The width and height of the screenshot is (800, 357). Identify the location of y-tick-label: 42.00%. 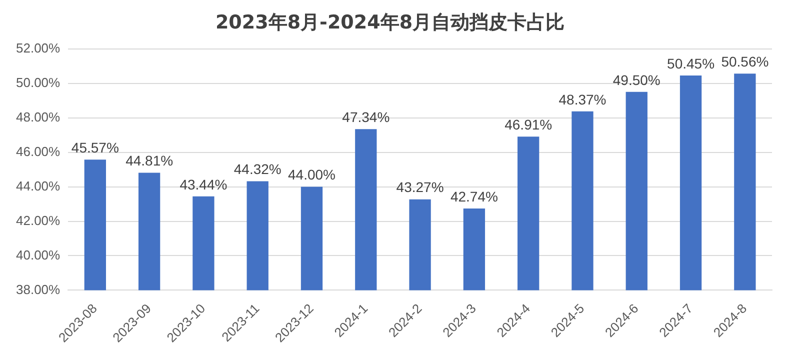
(38, 220).